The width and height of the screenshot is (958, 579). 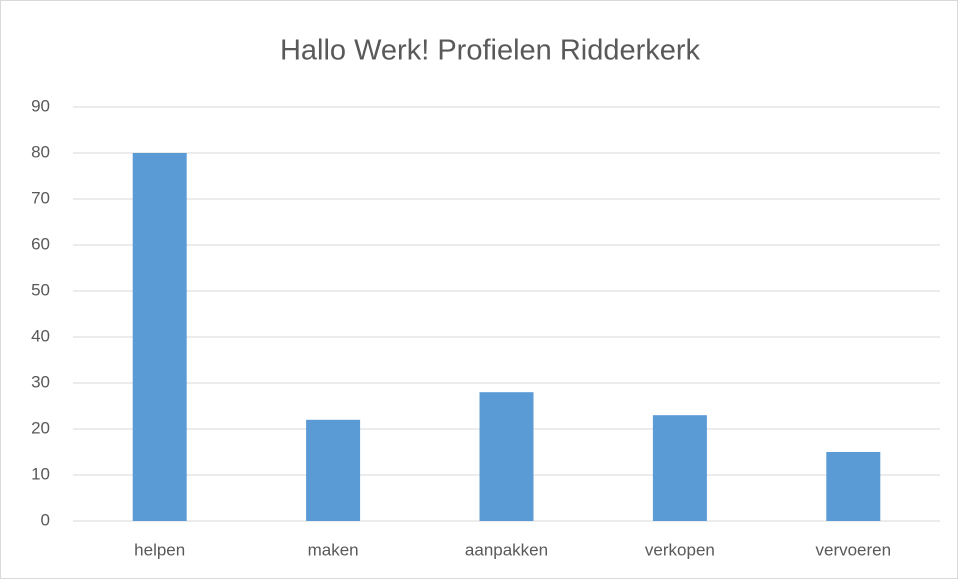 I want to click on x-tick-label: vervoeren, so click(x=853, y=549).